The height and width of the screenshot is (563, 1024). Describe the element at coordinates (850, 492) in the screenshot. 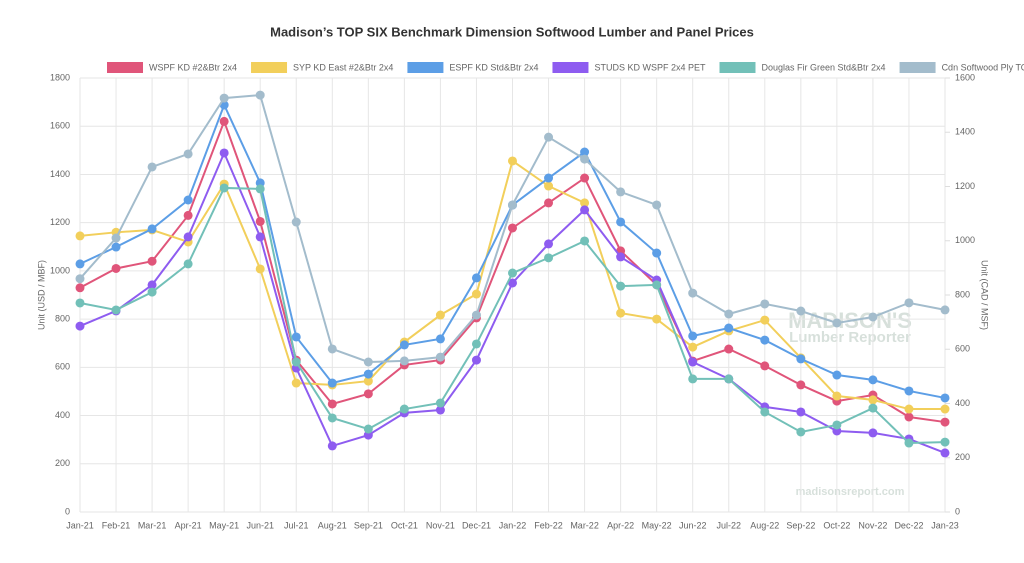

I see `watermark: madisonsreport.com` at that location.